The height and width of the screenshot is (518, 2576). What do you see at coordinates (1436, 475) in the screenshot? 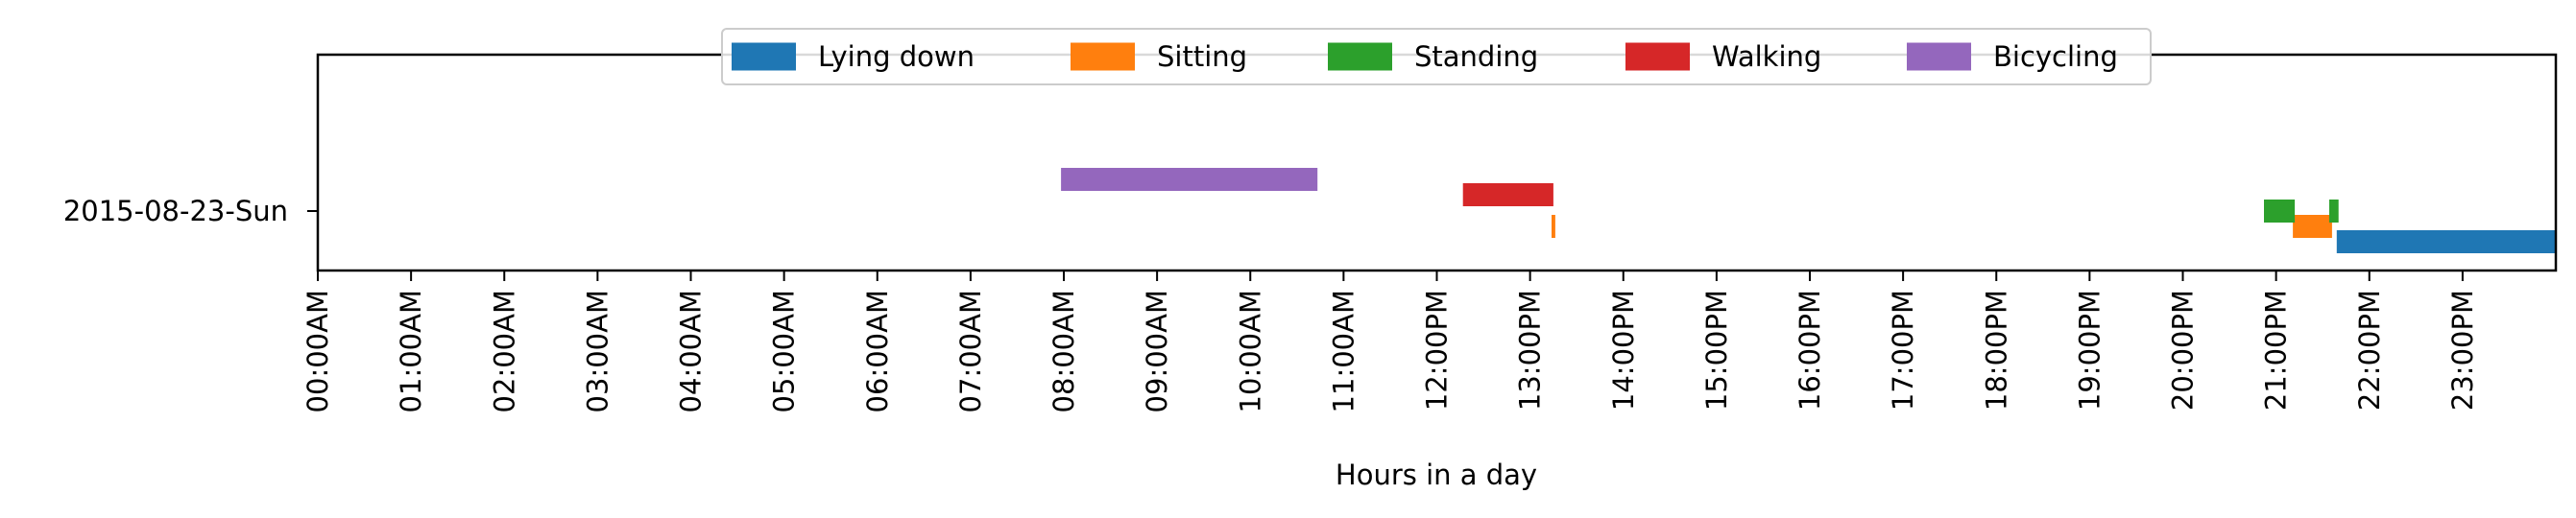
I see `x-axis-label: Hours in a day` at bounding box center [1436, 475].